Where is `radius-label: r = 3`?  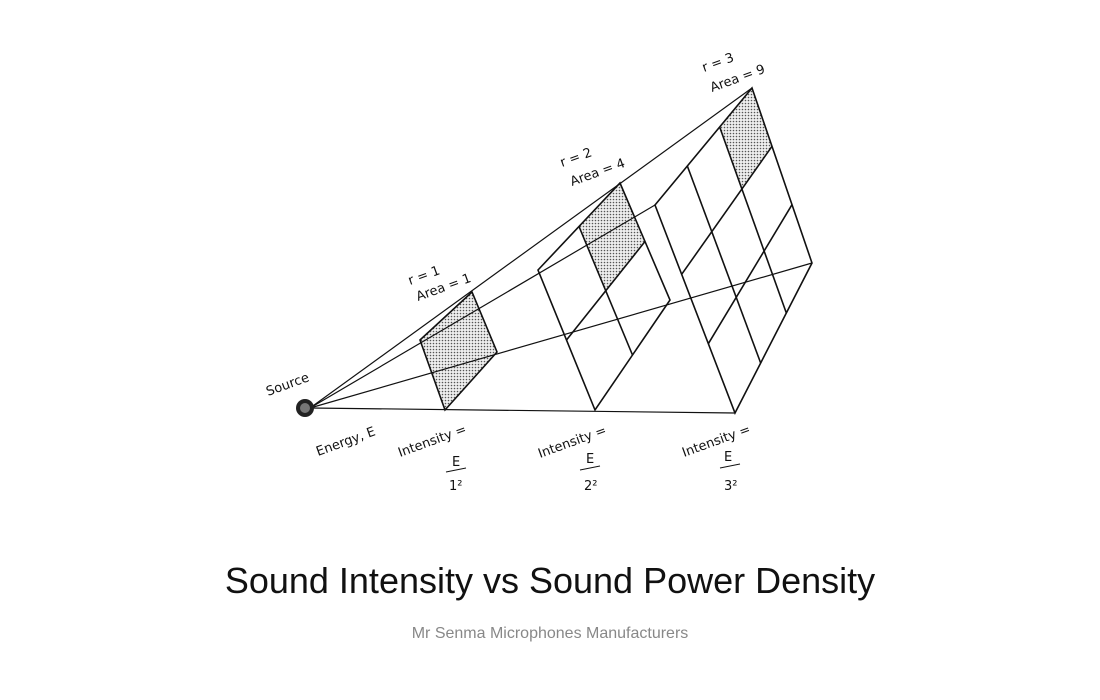
radius-label: r = 3 is located at coordinates (718, 62).